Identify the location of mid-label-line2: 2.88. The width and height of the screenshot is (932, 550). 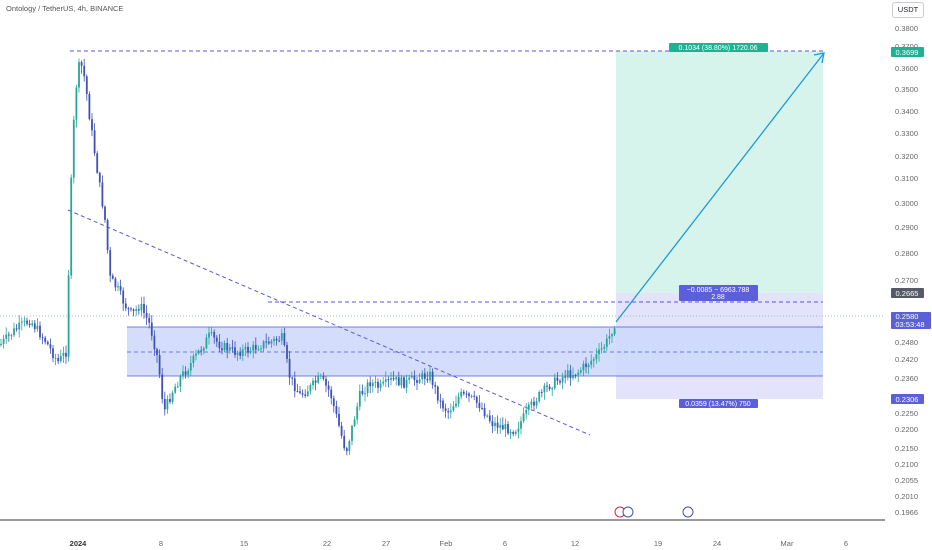
(718, 297).